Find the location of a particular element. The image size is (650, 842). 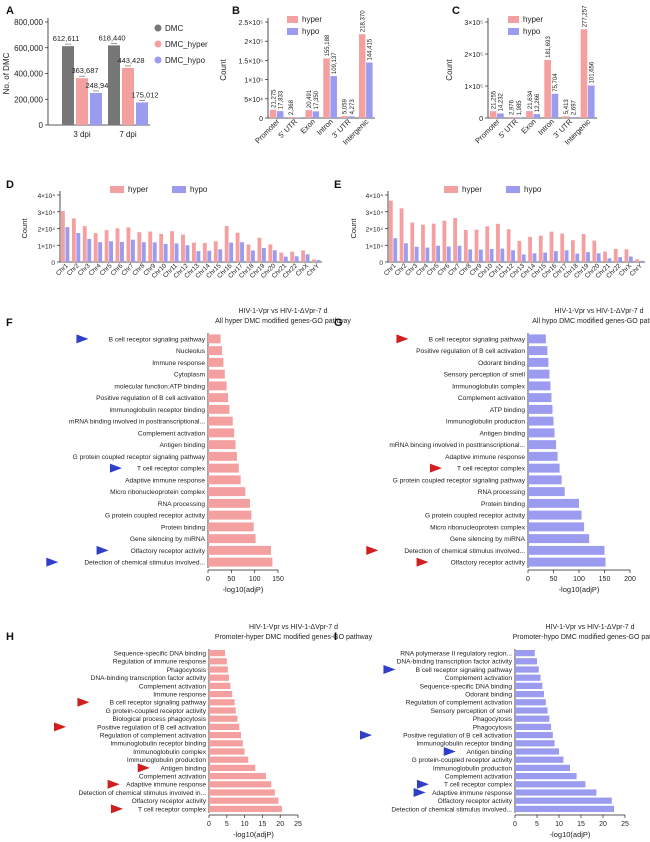

category-label: G protein-coupled receptor activity is located at coordinates (156, 711).